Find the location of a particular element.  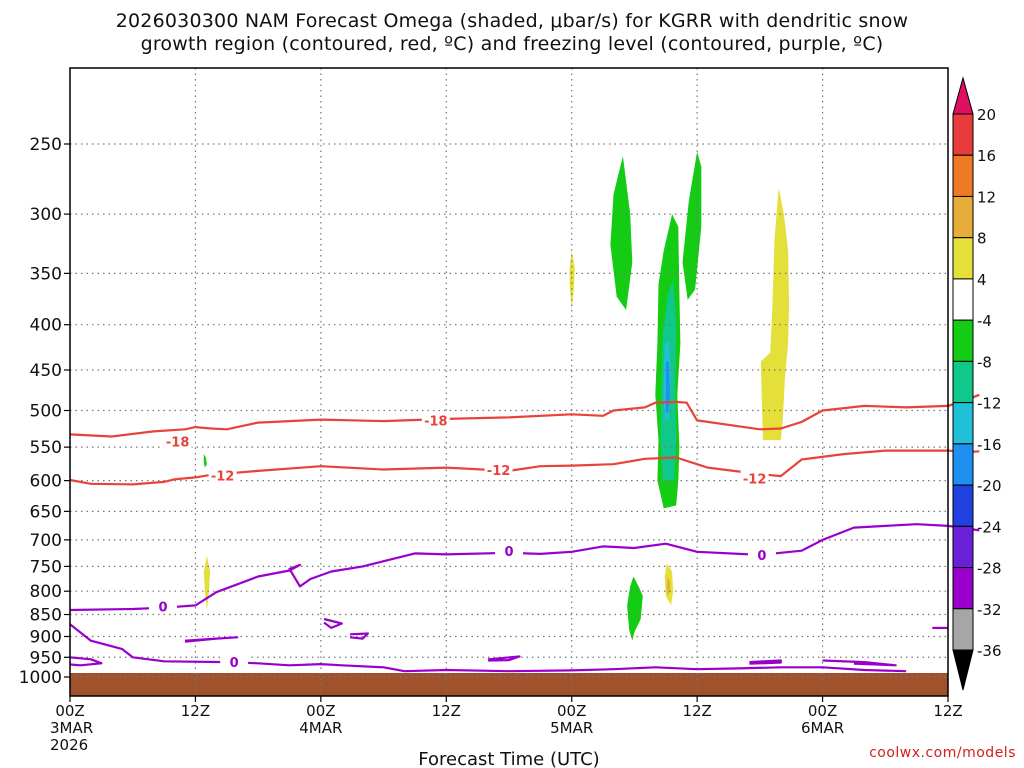

x-tick-label-24-1: 4MAR is located at coordinates (320, 728).